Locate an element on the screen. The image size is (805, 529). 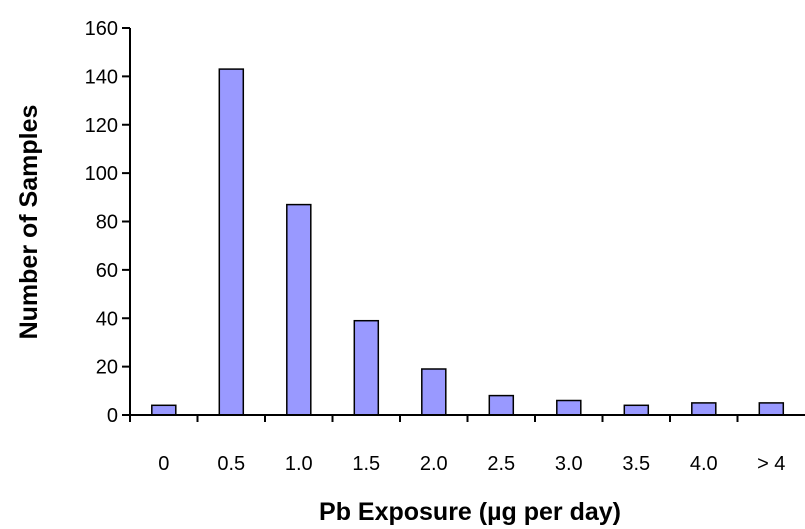
x-tick-label-7: 3.5 is located at coordinates (636, 464).